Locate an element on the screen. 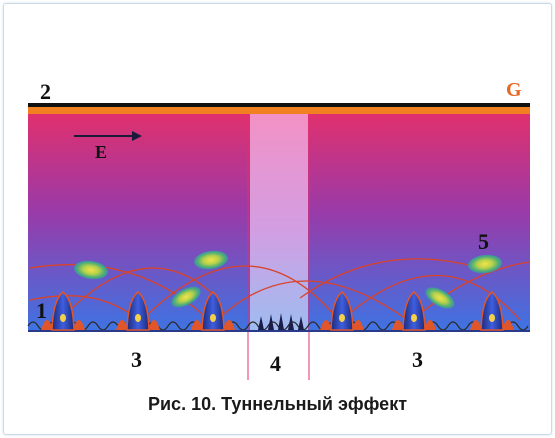 This screenshot has height=438, width=555. label-2: 2 is located at coordinates (45, 91).